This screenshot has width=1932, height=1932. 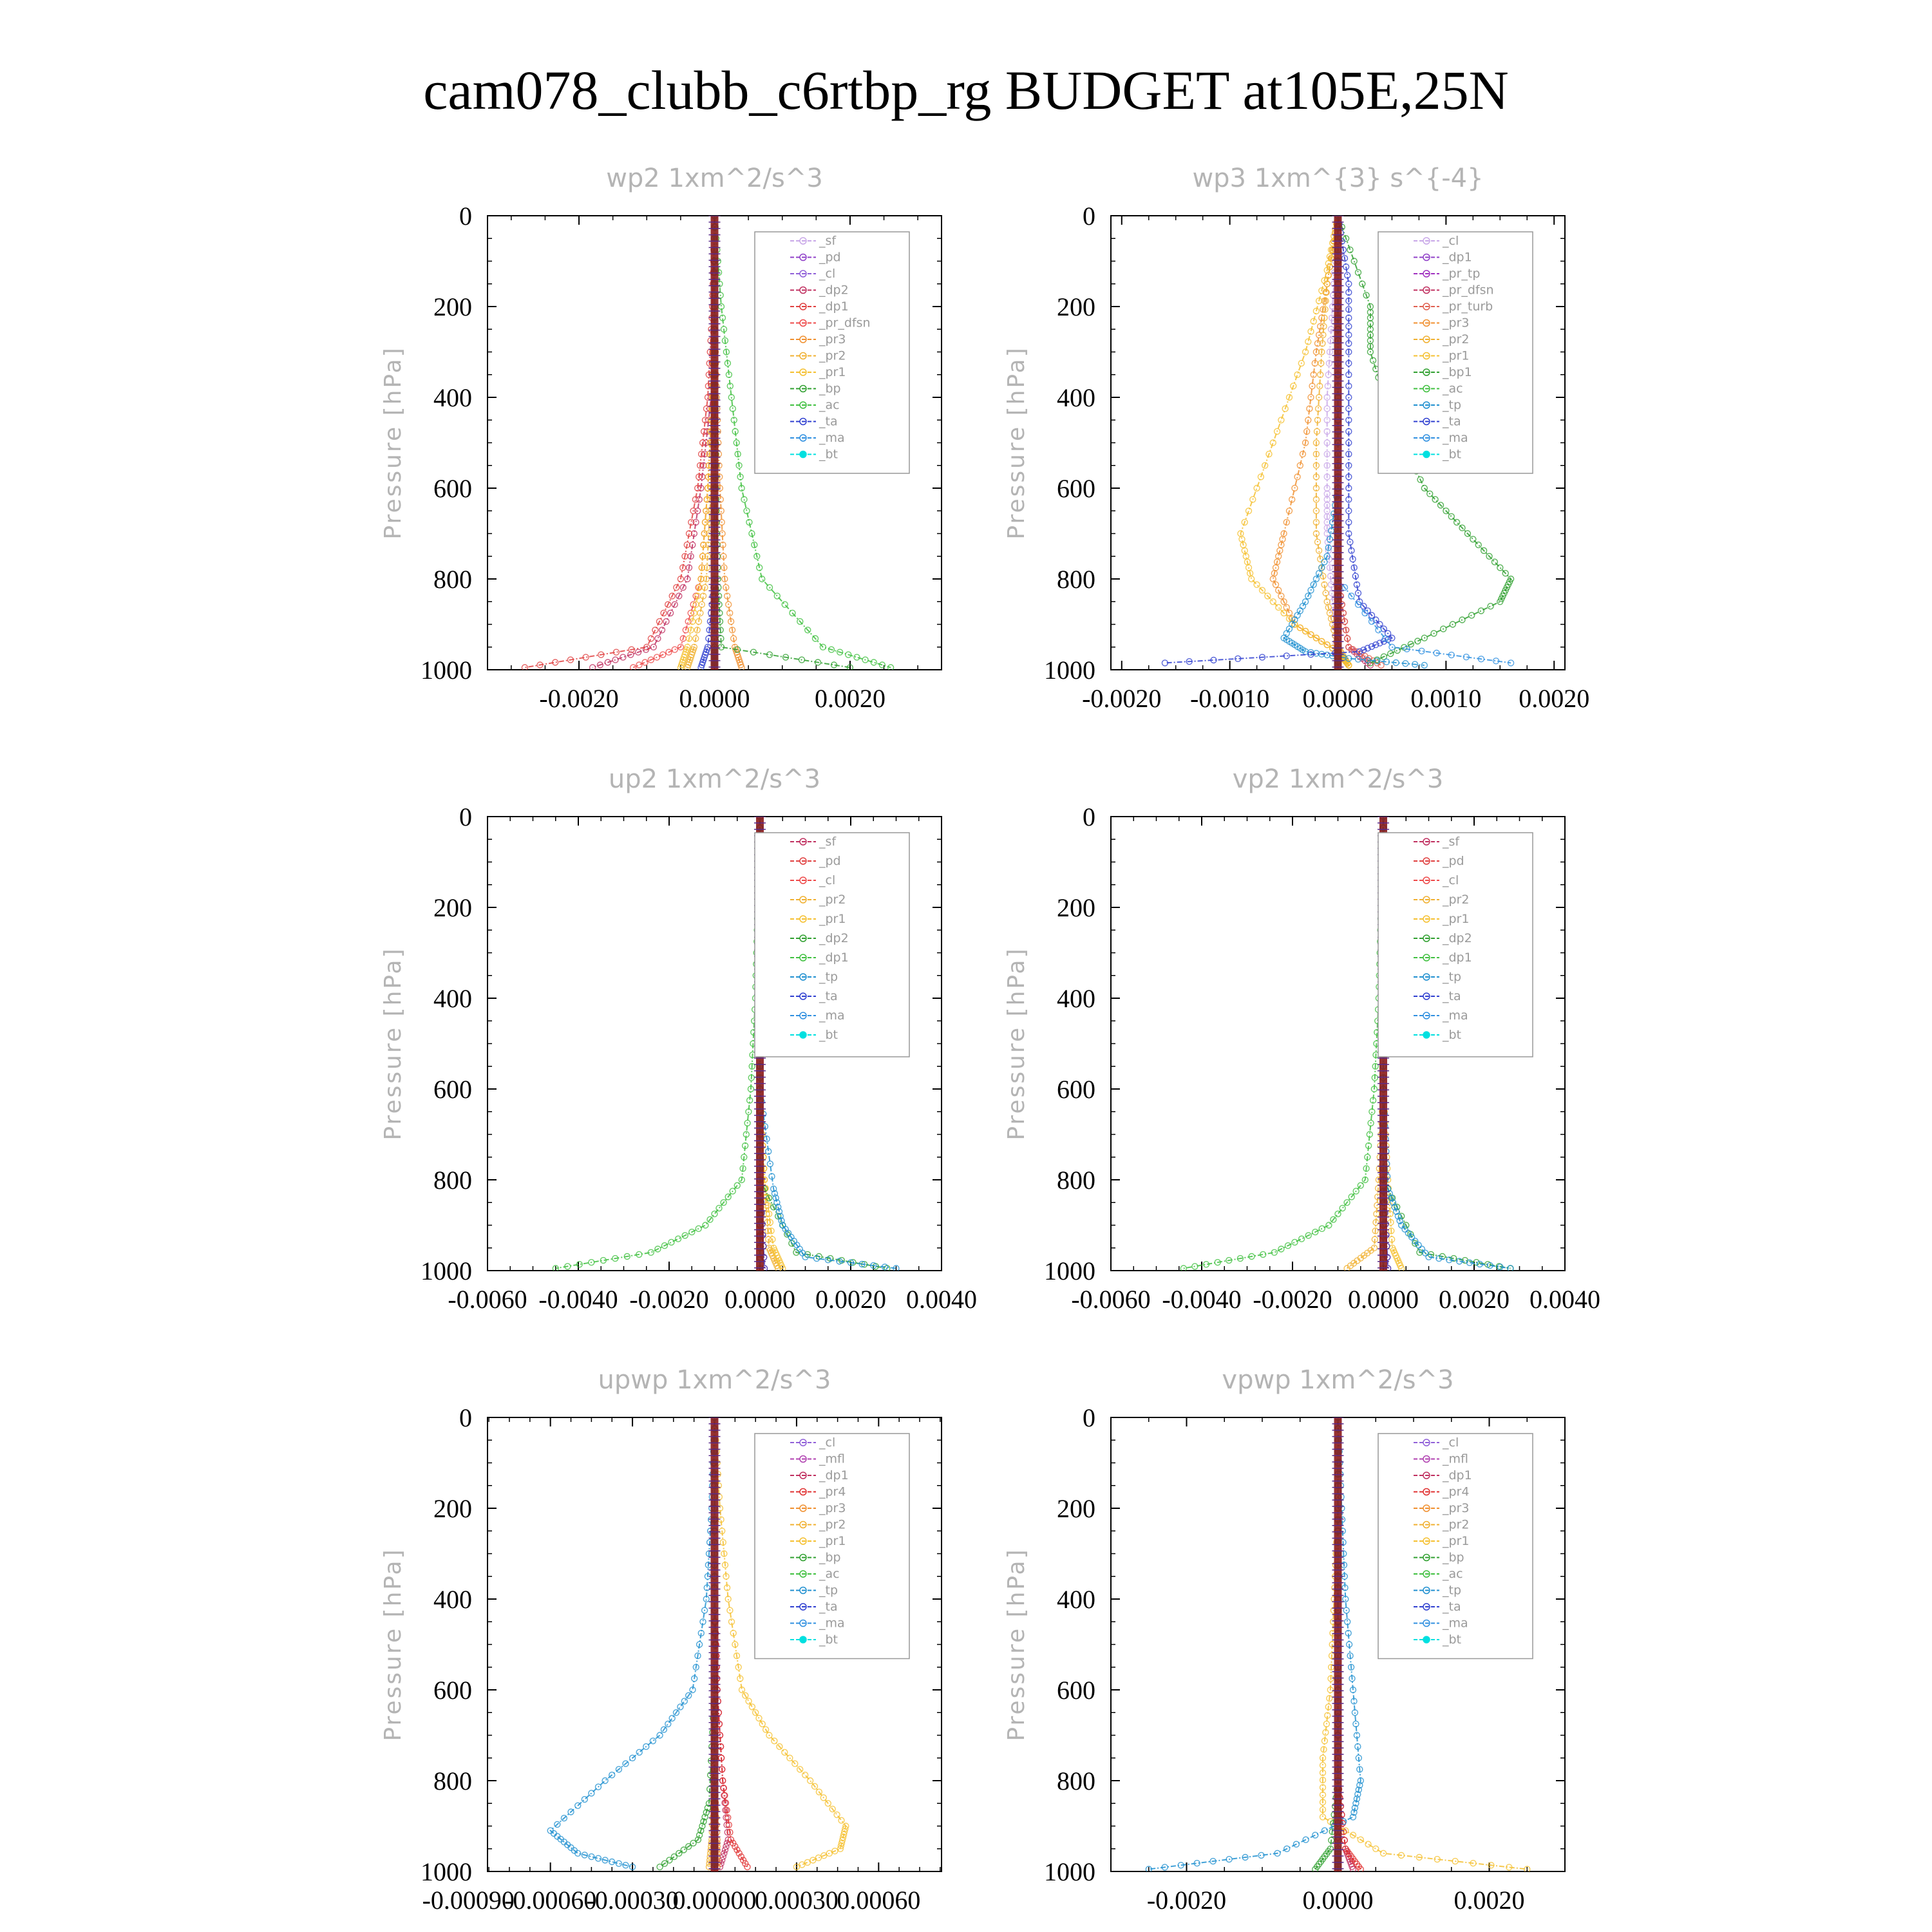 What do you see at coordinates (1453, 861) in the screenshot?
I see `legend-label: _pd` at bounding box center [1453, 861].